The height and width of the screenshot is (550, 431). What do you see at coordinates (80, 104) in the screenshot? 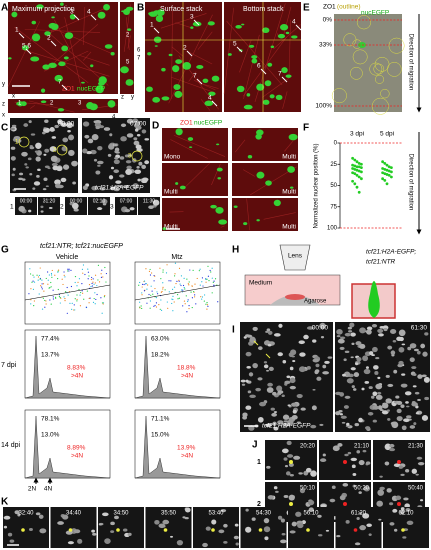
I see `label: 3` at bounding box center [80, 104].